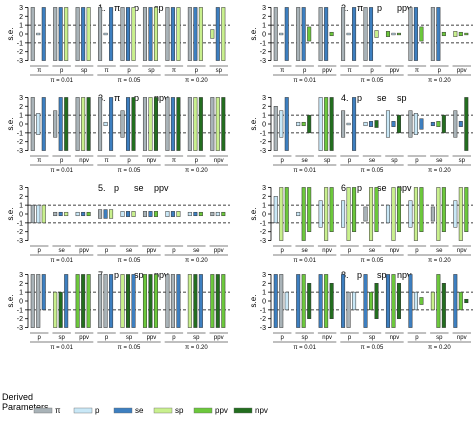 This screenshot has width=474, height=423. What do you see at coordinates (21, 284) in the screenshot?
I see `y-tick-label: 2` at bounding box center [21, 284].